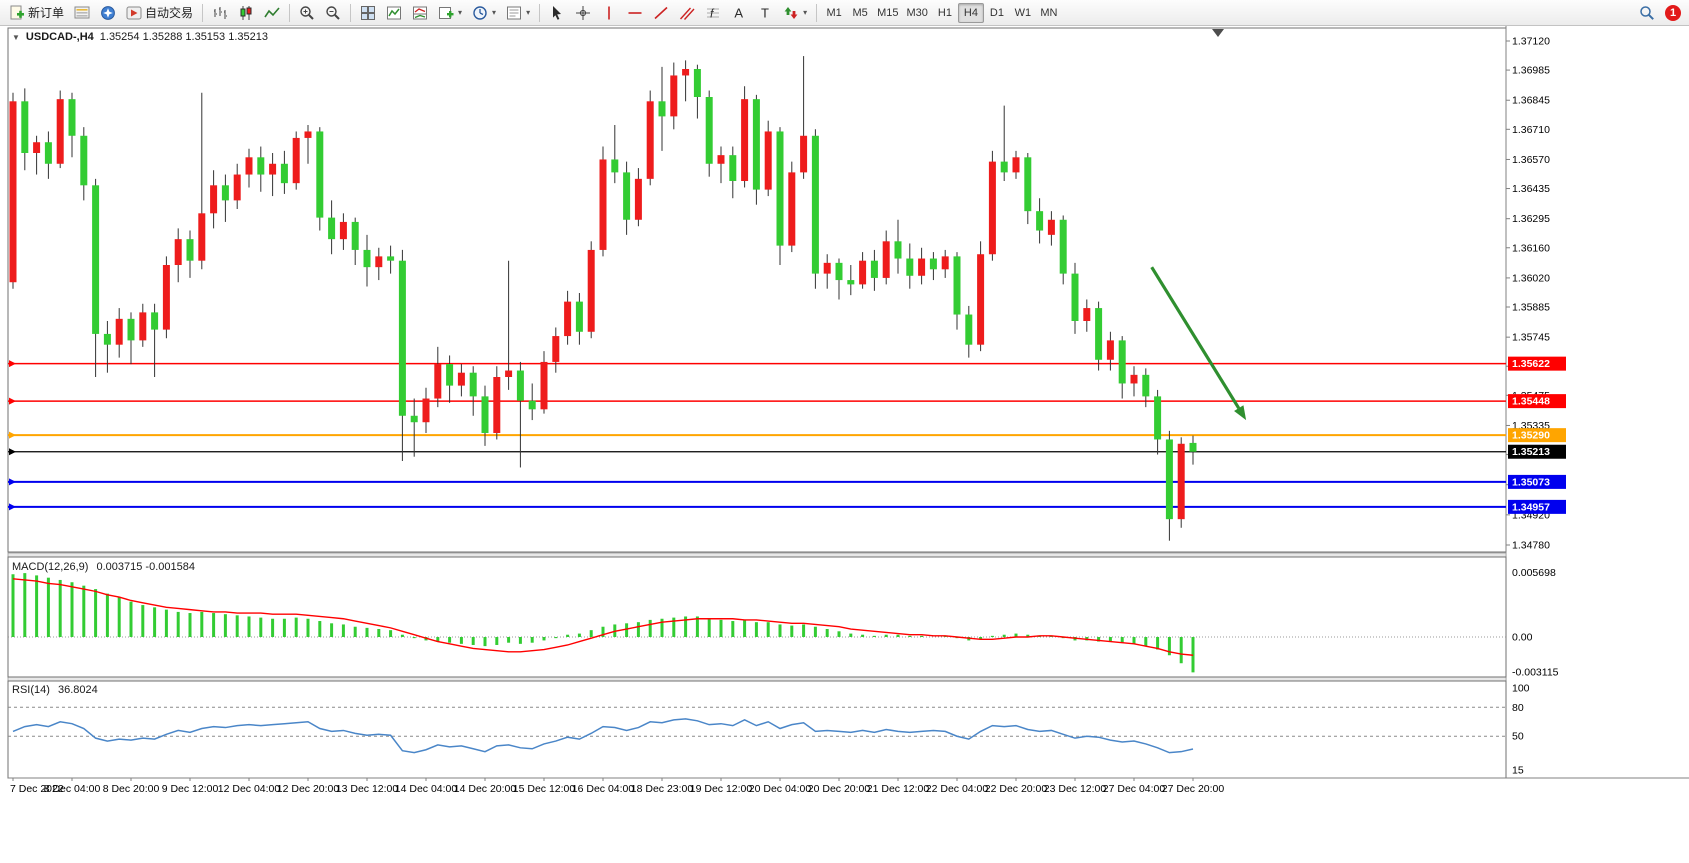 This screenshot has height=863, width=1689. I want to click on rsi-axis-label: 15, so click(1518, 770).